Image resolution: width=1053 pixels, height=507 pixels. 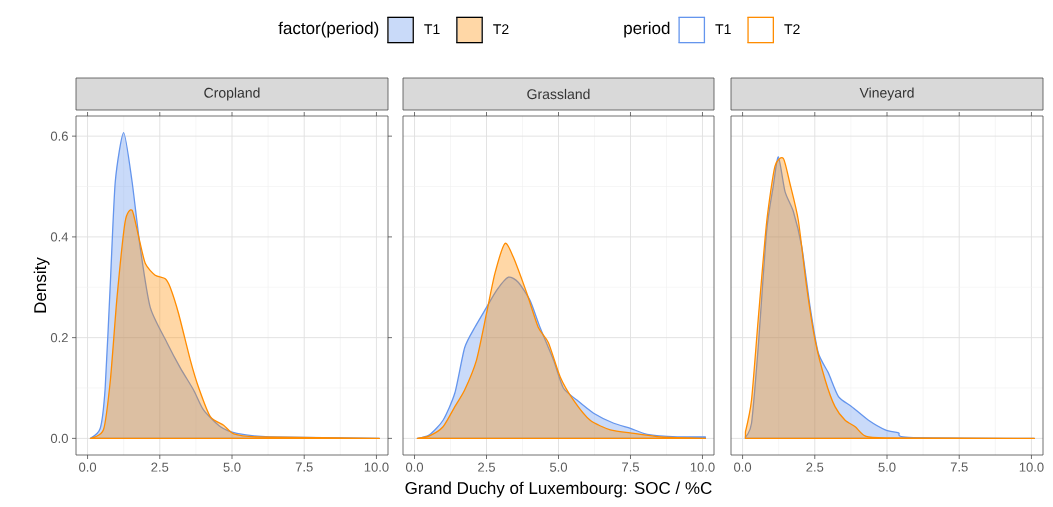 I want to click on legend-title: factor(period), so click(x=328, y=29).